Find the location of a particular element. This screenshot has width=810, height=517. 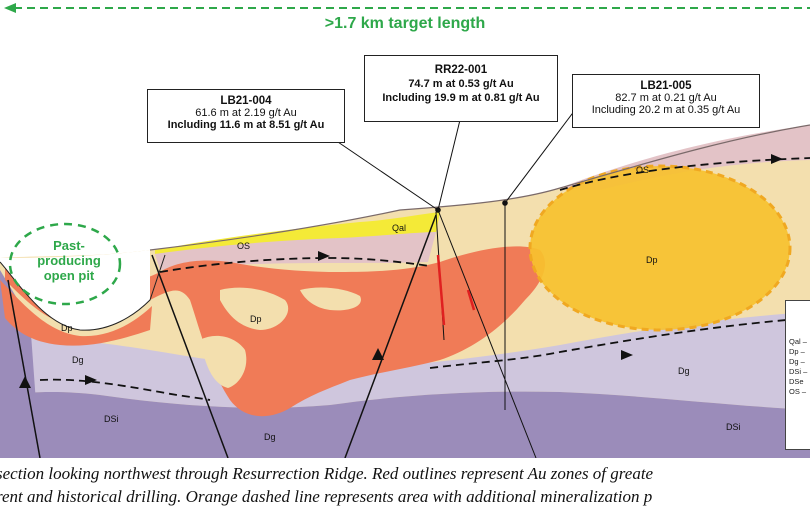

unit-label-dp-right: Dp is located at coordinates (652, 260).